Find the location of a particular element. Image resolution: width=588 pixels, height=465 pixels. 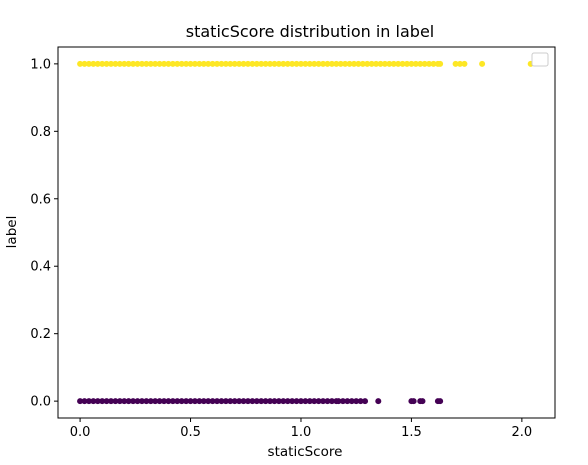

x-tick-label: 2.0 is located at coordinates (522, 432).